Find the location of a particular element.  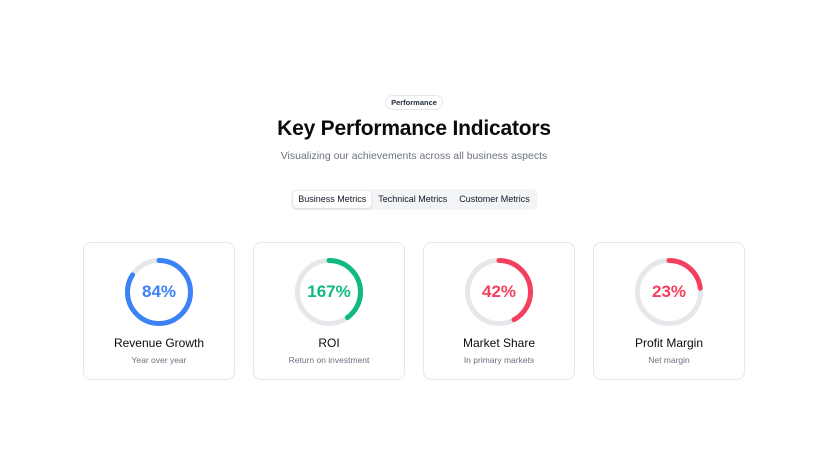

progress-ring: 42% is located at coordinates (499, 292).